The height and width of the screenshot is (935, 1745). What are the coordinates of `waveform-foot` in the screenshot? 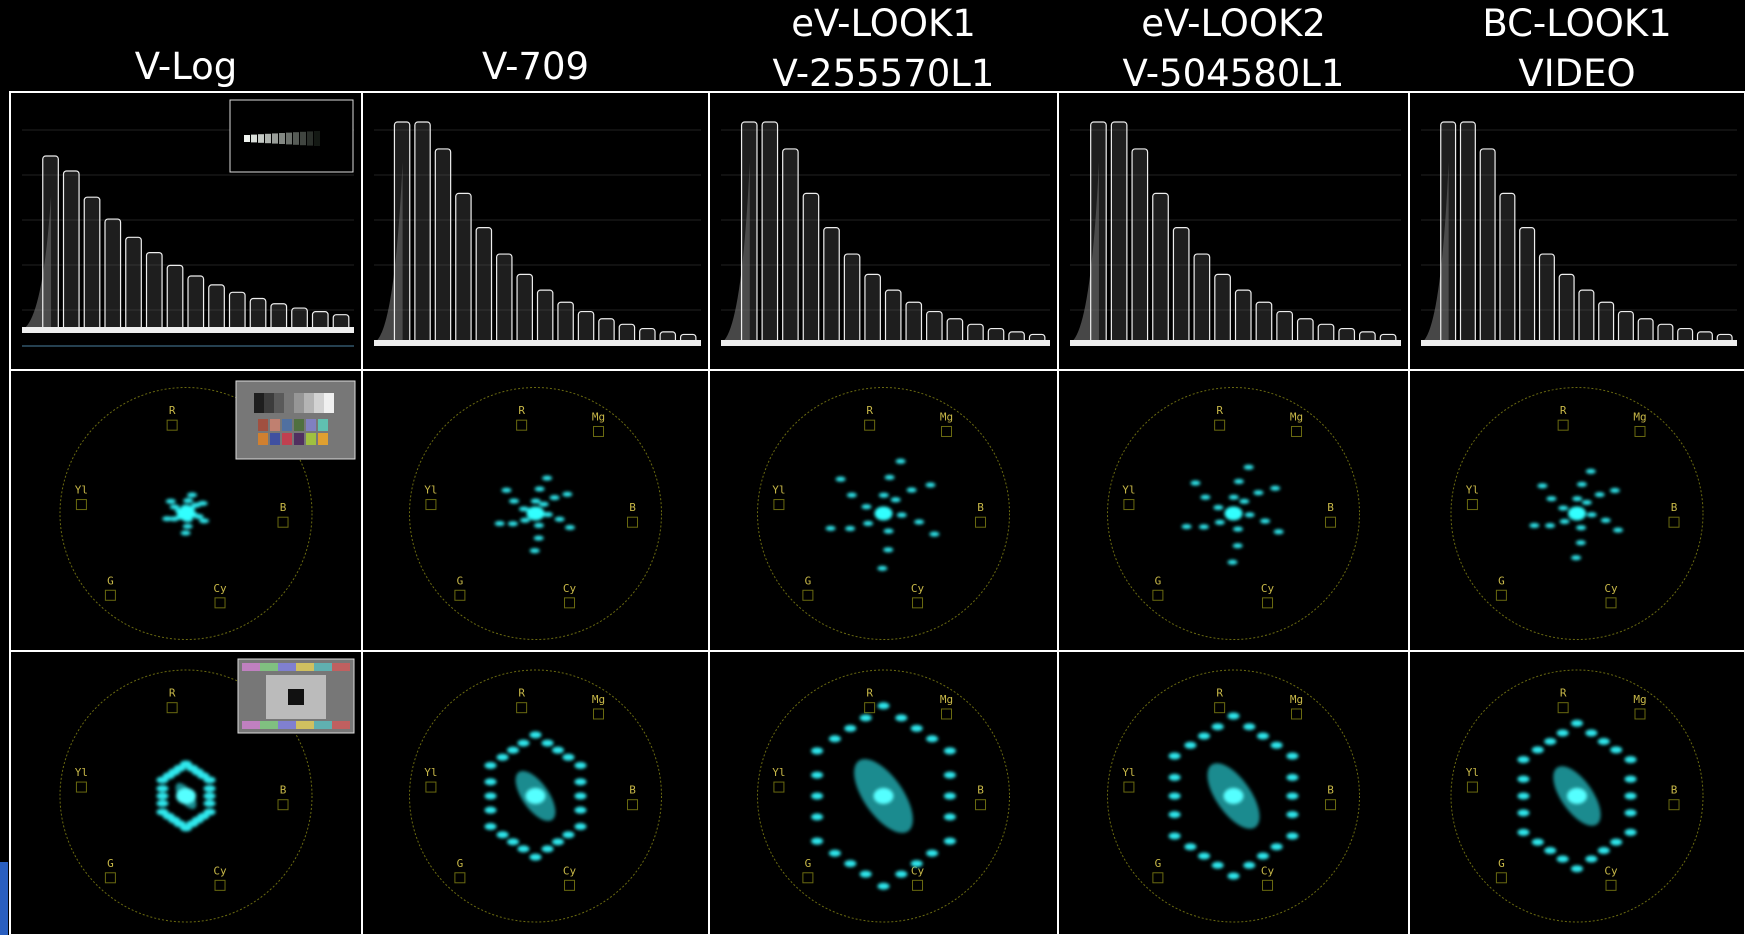 It's located at (388, 252).